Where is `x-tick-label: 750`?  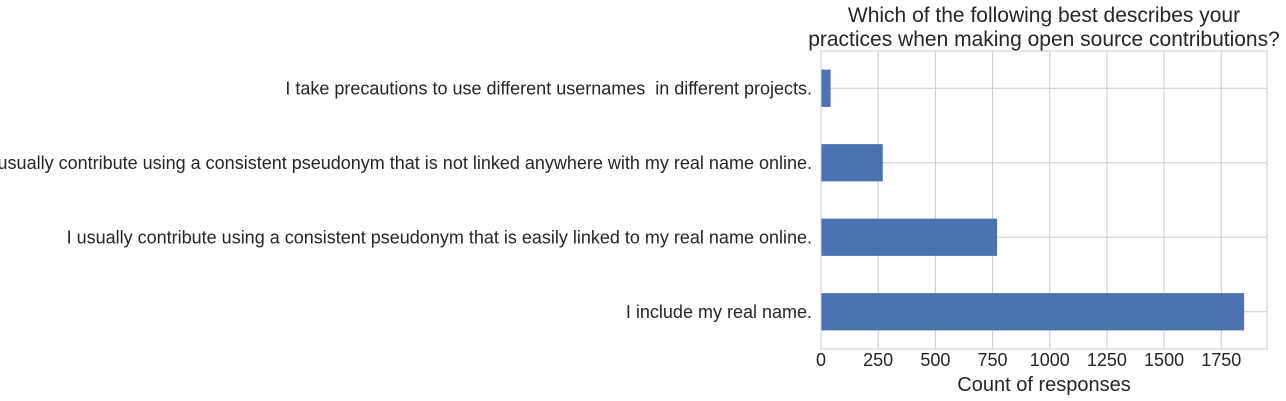
x-tick-label: 750 is located at coordinates (993, 360).